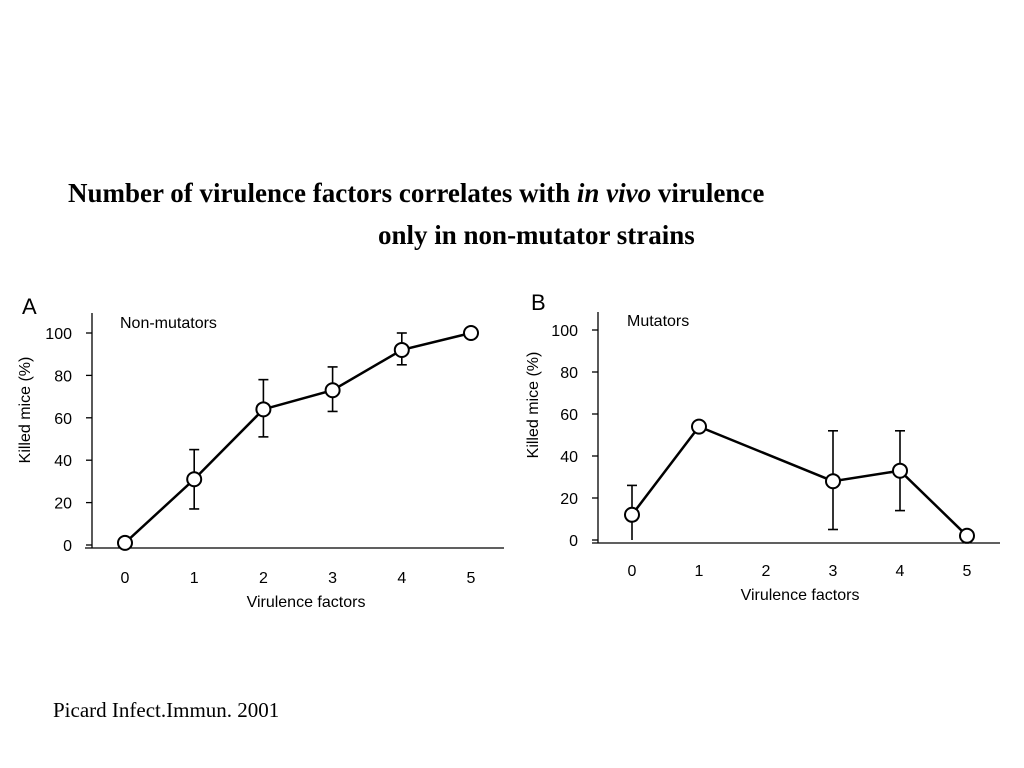 The width and height of the screenshot is (1024, 768). What do you see at coordinates (538, 302) in the screenshot?
I see `panel-label: B` at bounding box center [538, 302].